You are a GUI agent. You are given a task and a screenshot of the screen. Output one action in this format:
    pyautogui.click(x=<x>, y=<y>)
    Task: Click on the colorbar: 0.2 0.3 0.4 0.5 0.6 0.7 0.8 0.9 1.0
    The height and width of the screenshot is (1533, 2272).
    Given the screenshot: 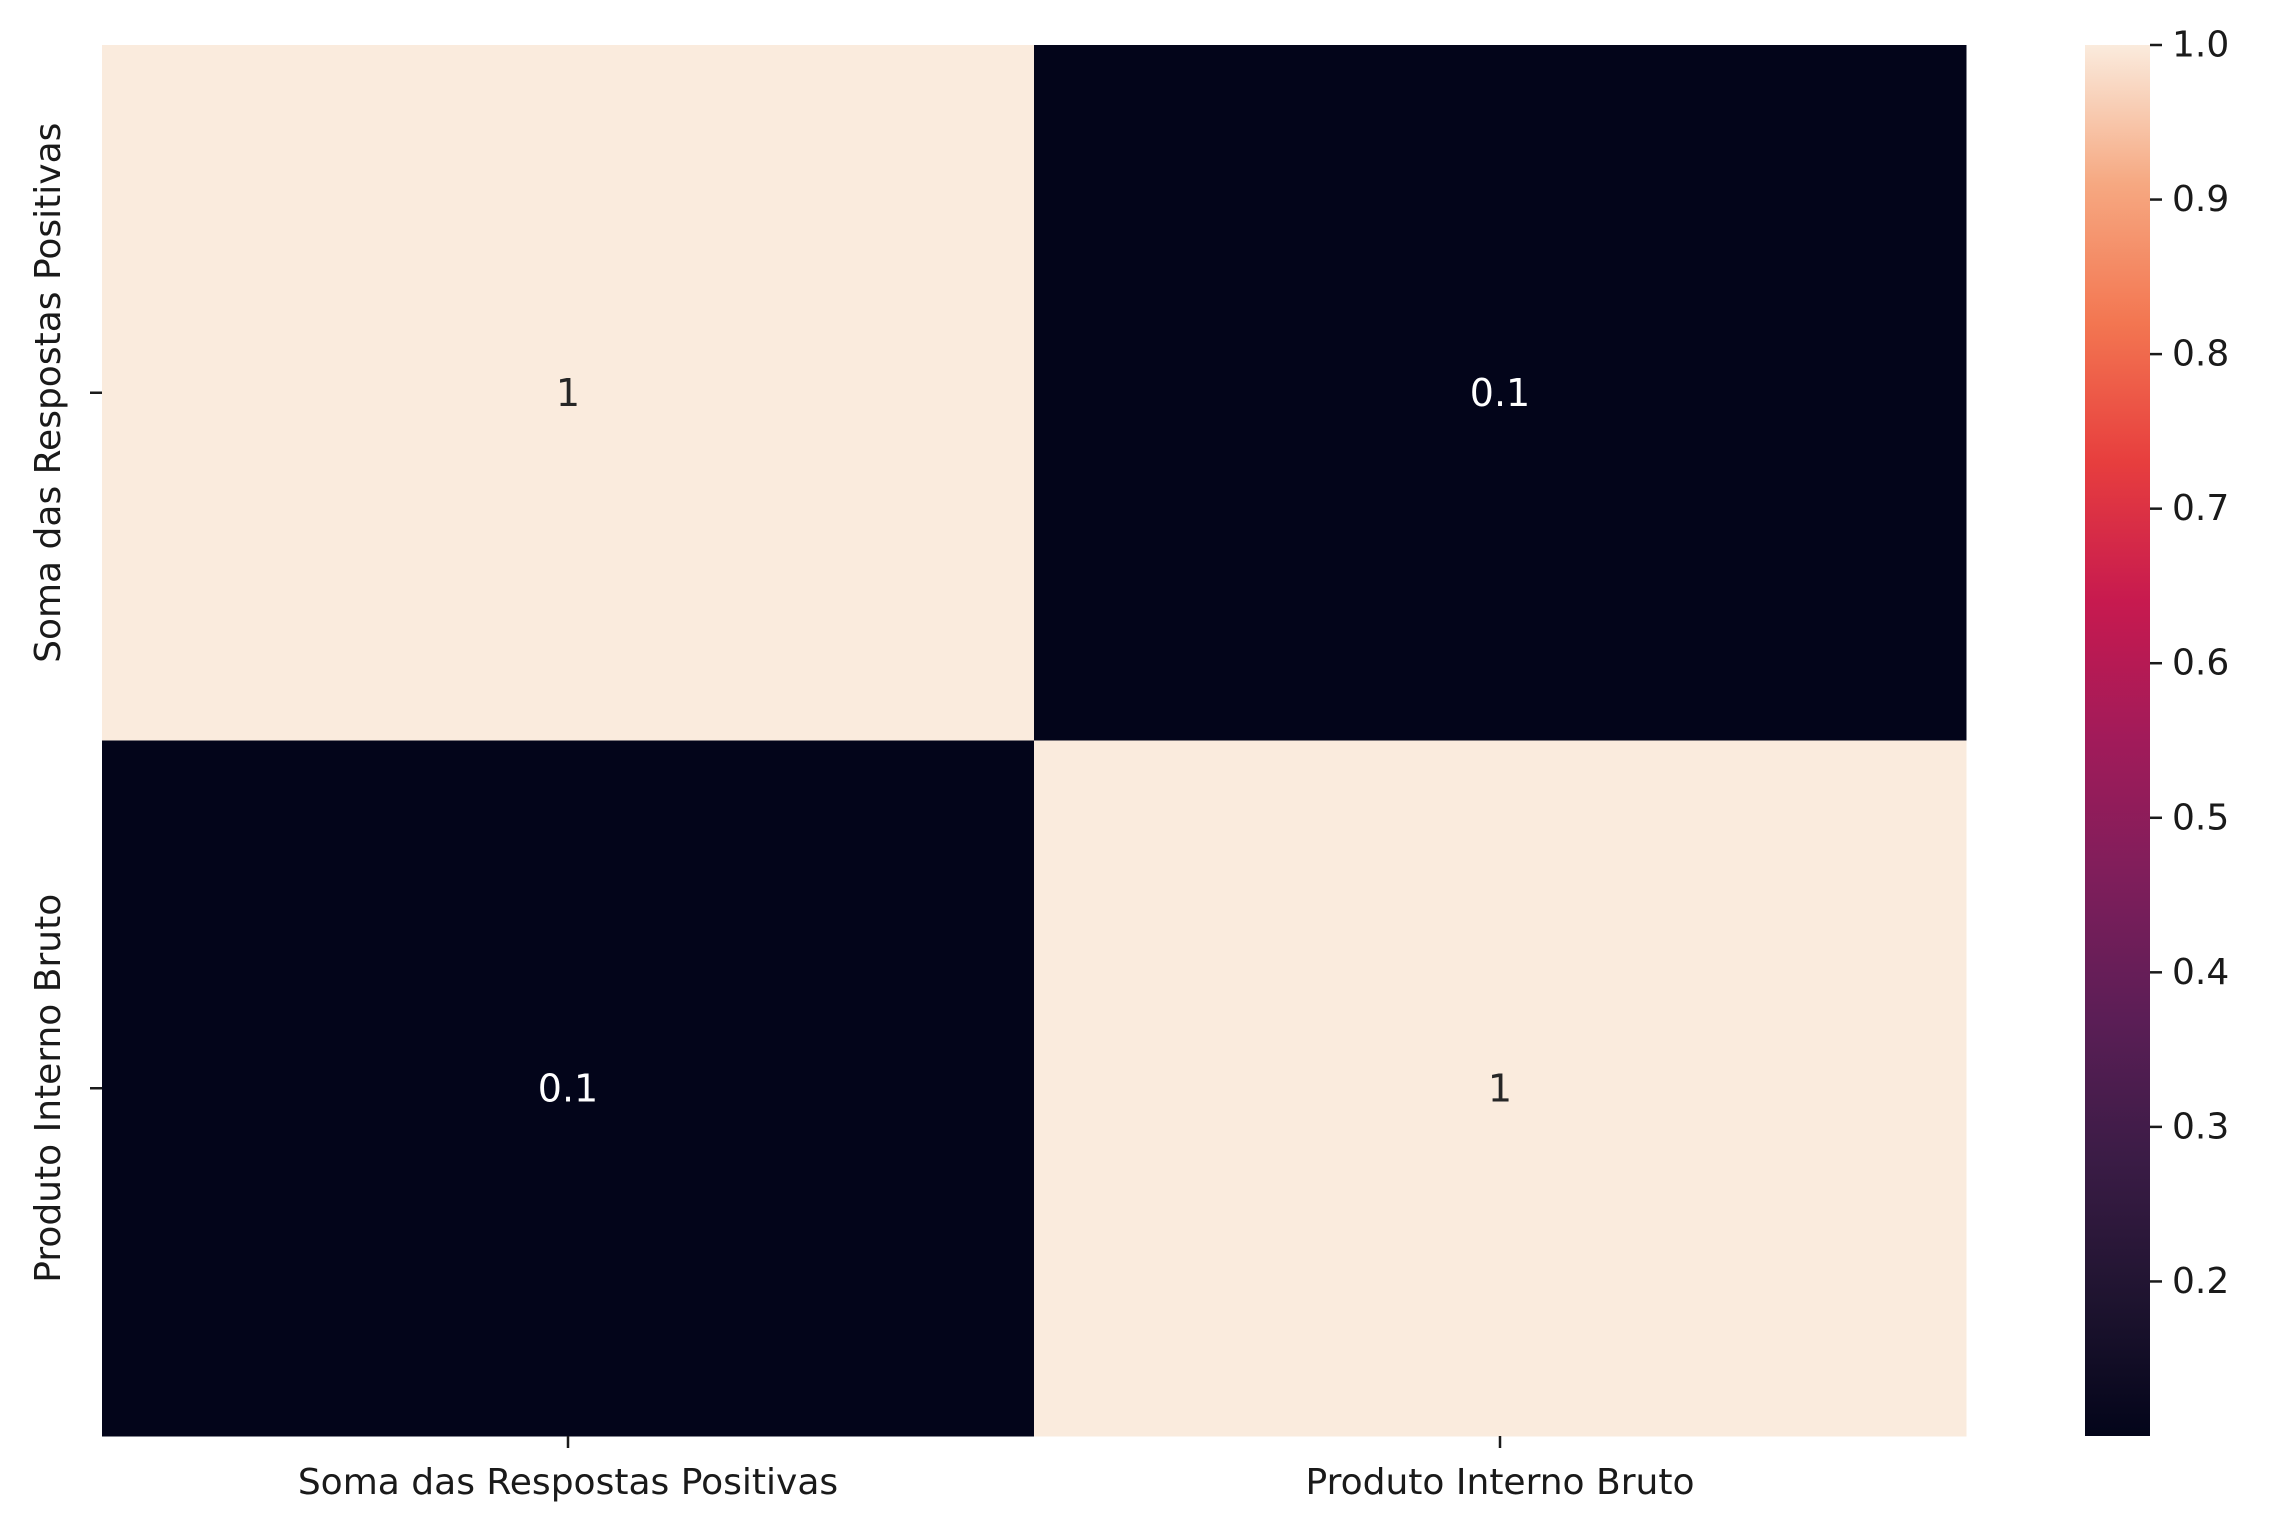 What is the action you would take?
    pyautogui.click(x=2157, y=730)
    